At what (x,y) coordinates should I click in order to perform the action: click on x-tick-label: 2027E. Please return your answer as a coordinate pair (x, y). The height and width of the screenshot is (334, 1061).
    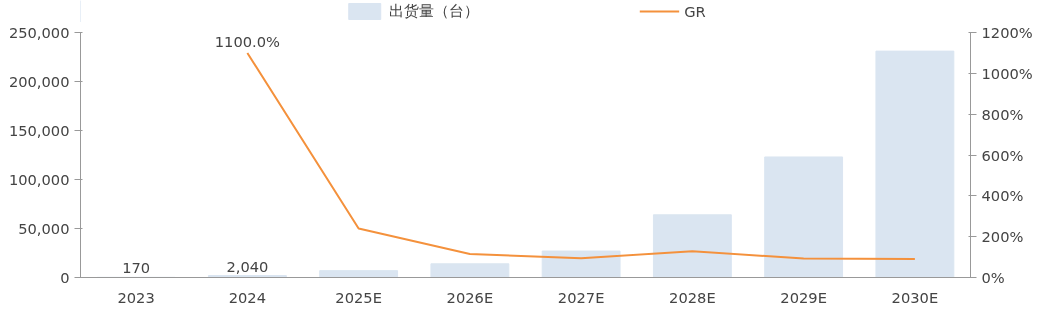
    Looking at the image, I should click on (581, 297).